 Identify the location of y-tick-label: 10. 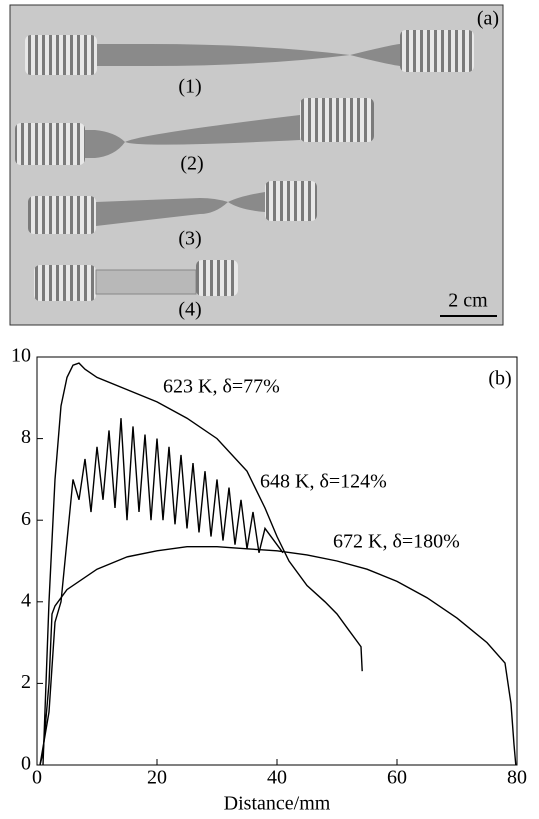
(21, 356).